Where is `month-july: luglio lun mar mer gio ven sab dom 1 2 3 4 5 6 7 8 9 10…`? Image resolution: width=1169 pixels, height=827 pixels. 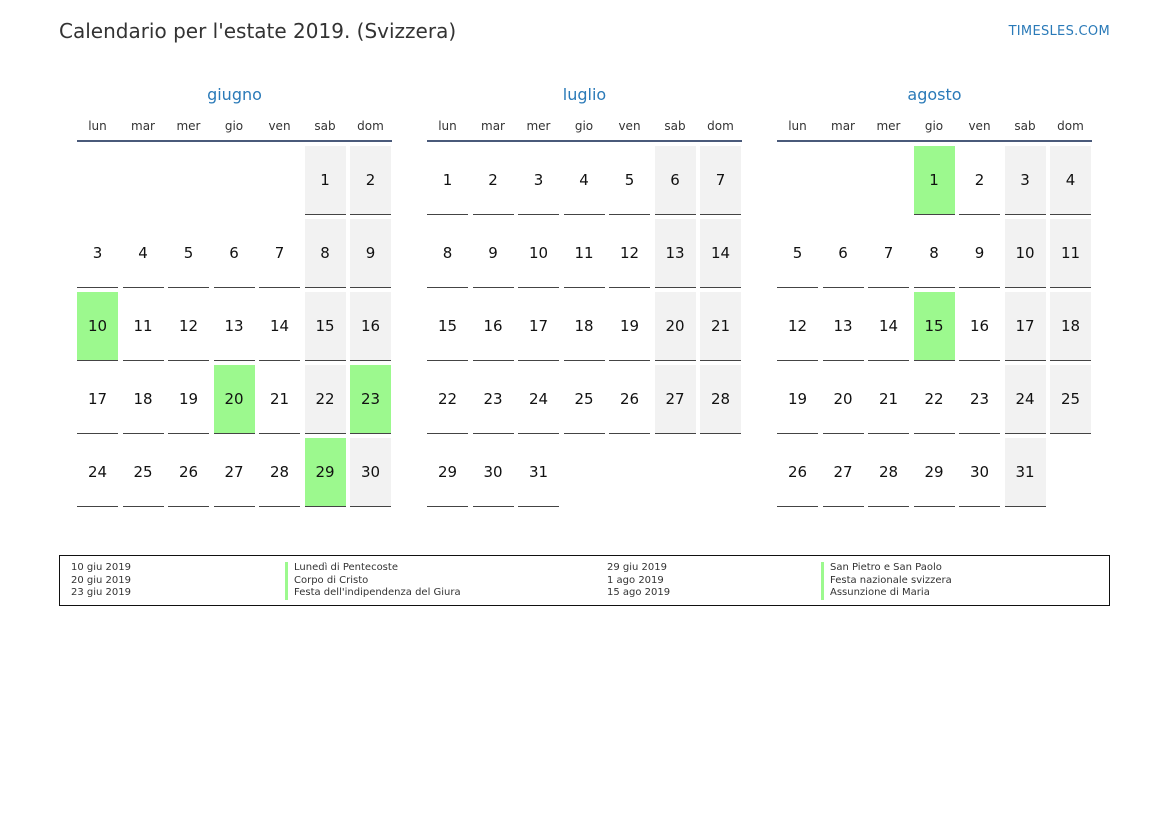 month-july: luglio lun mar mer gio ven sab dom 1 2 3 4 5 6 7 8 9 10… is located at coordinates (584, 295).